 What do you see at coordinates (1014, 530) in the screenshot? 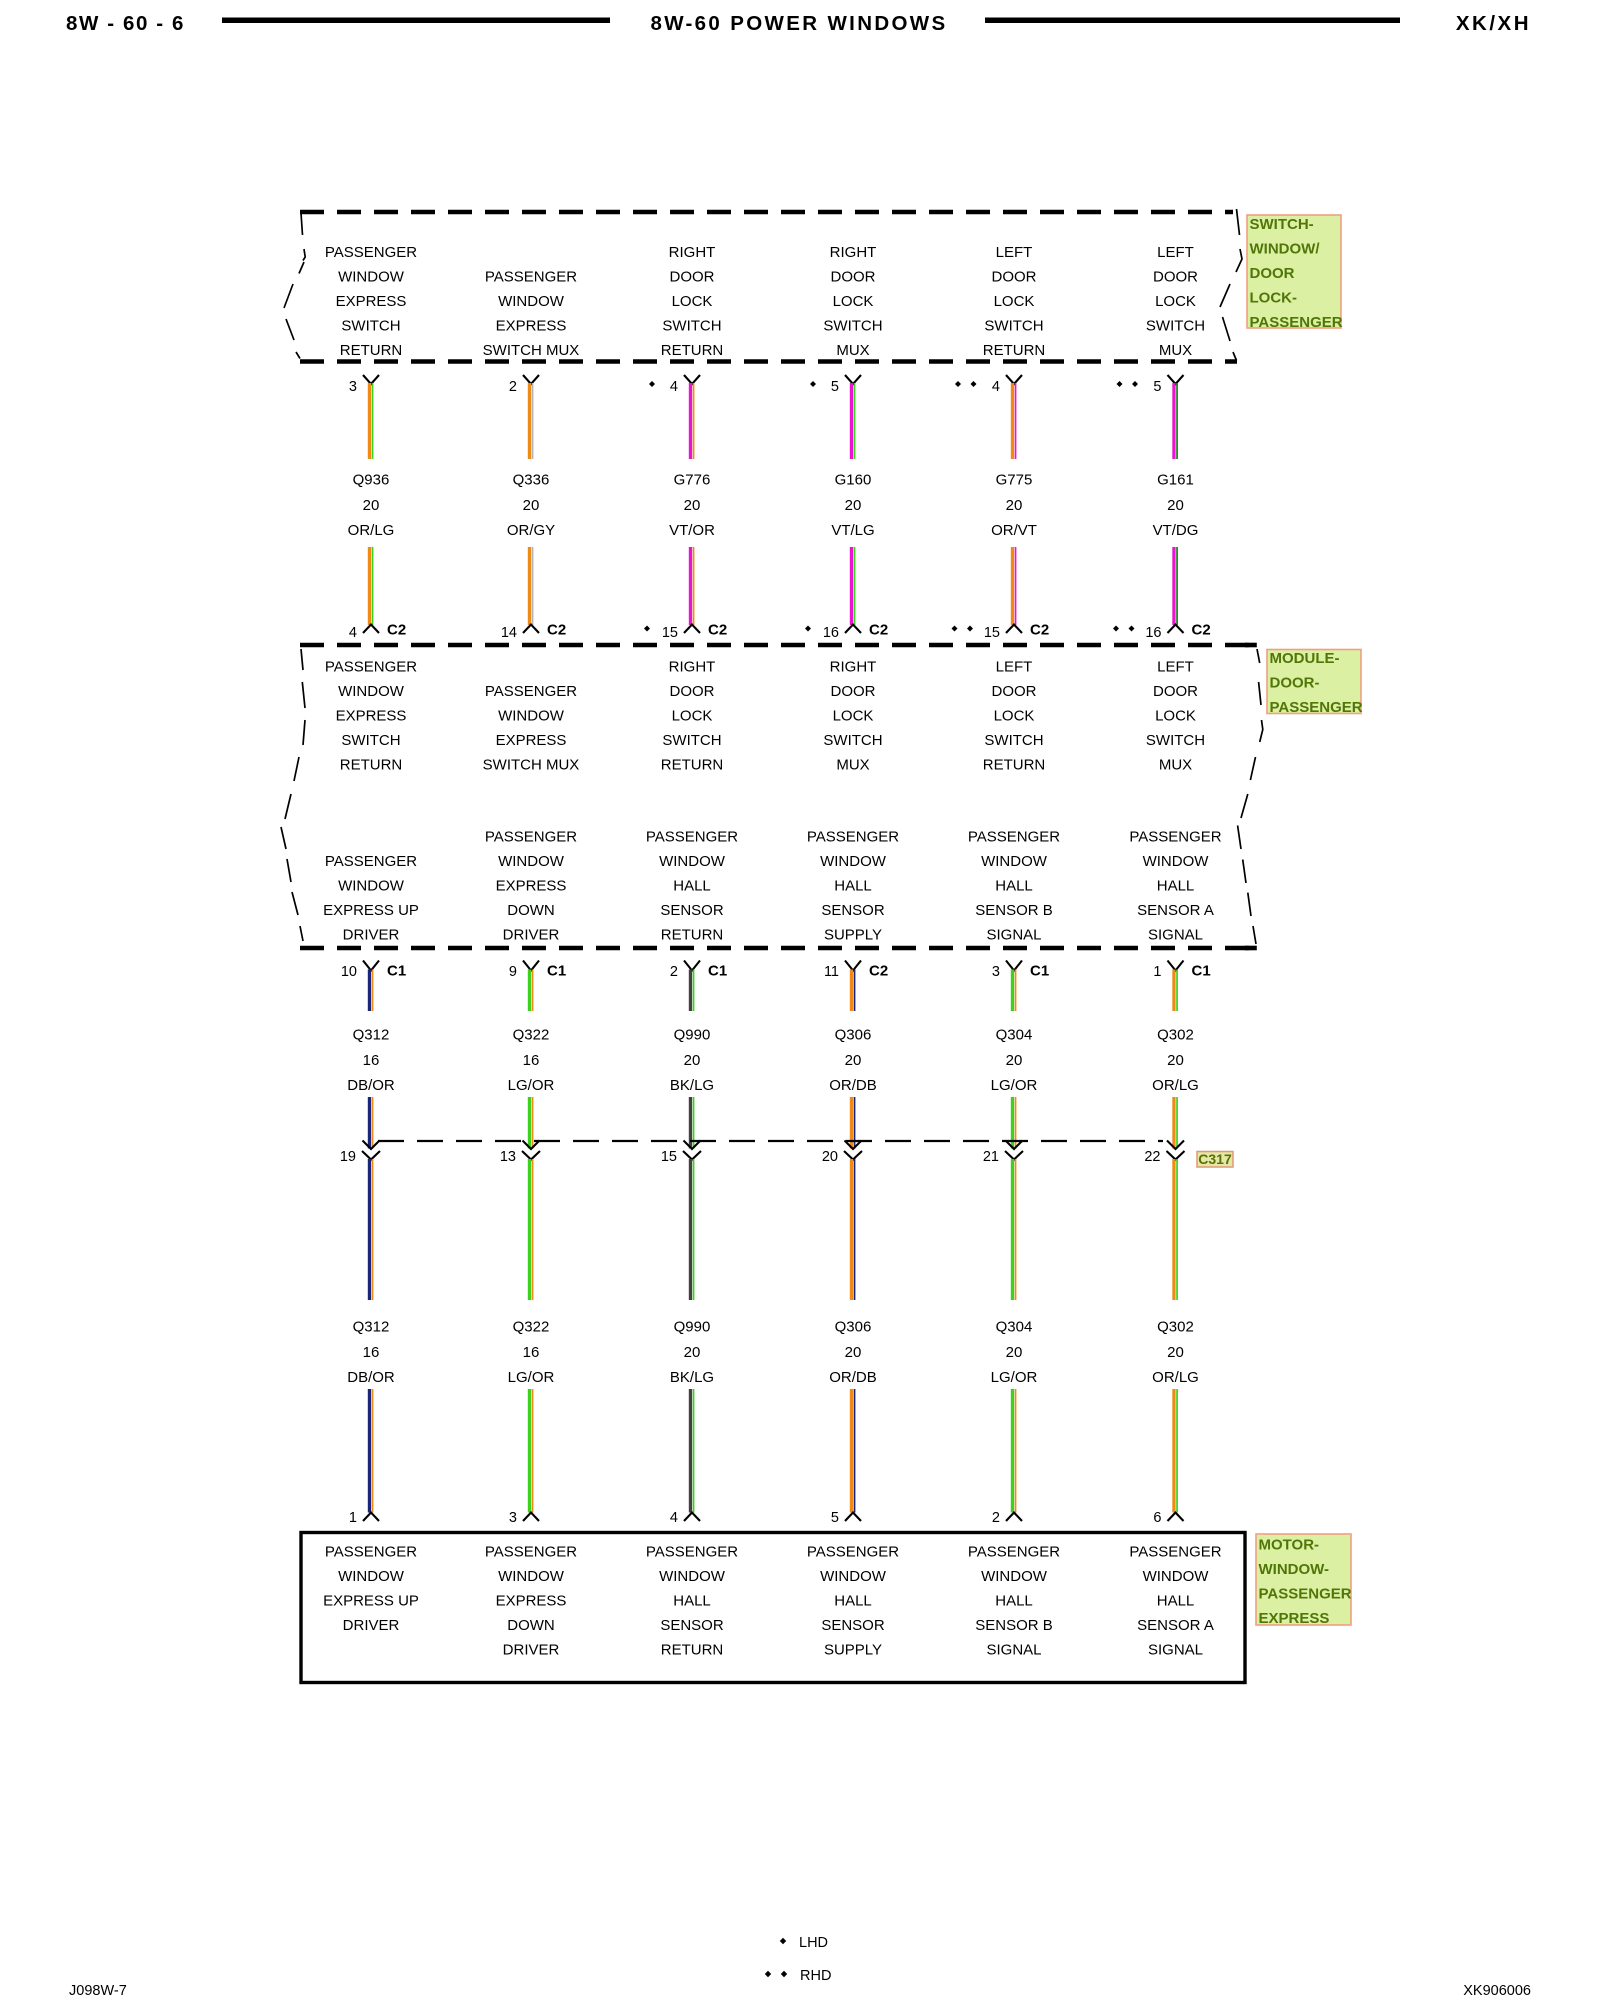
I see `svg-text: OR/VT` at bounding box center [1014, 530].